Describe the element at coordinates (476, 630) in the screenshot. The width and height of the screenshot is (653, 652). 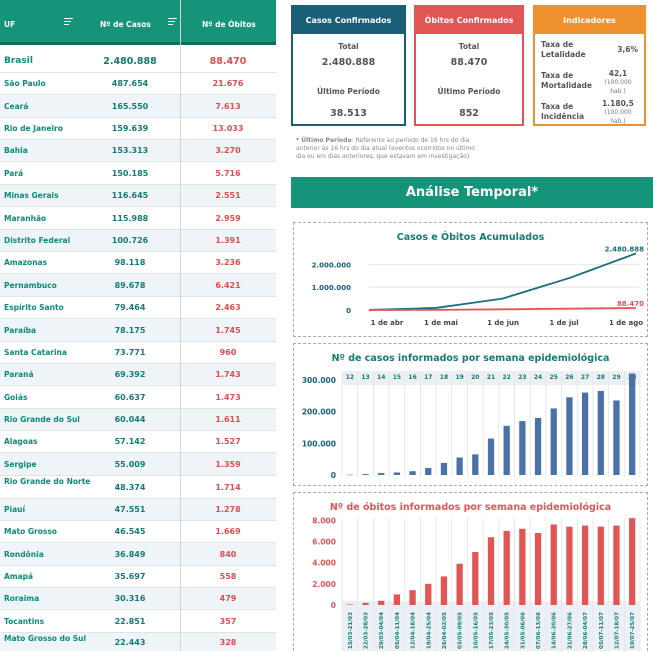
I see `category-label: 10/05-16/05` at that location.